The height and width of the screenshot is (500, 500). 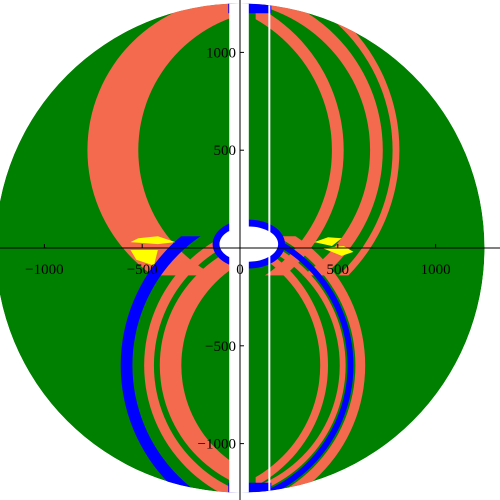 I want to click on x-tick-label-0: −1000, so click(x=44, y=270).